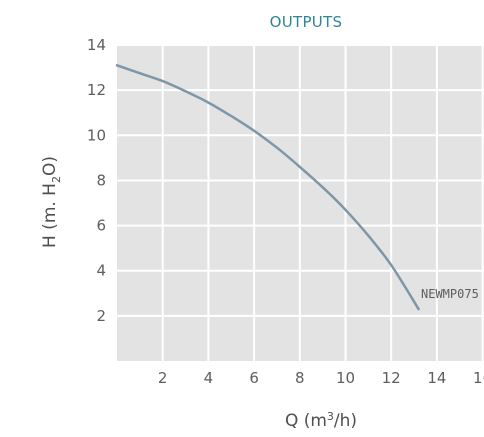 This screenshot has width=484, height=437. Describe the element at coordinates (321, 378) in the screenshot. I see `x-axis-ticks: 2 4 6 8 10 12 14 16` at that location.